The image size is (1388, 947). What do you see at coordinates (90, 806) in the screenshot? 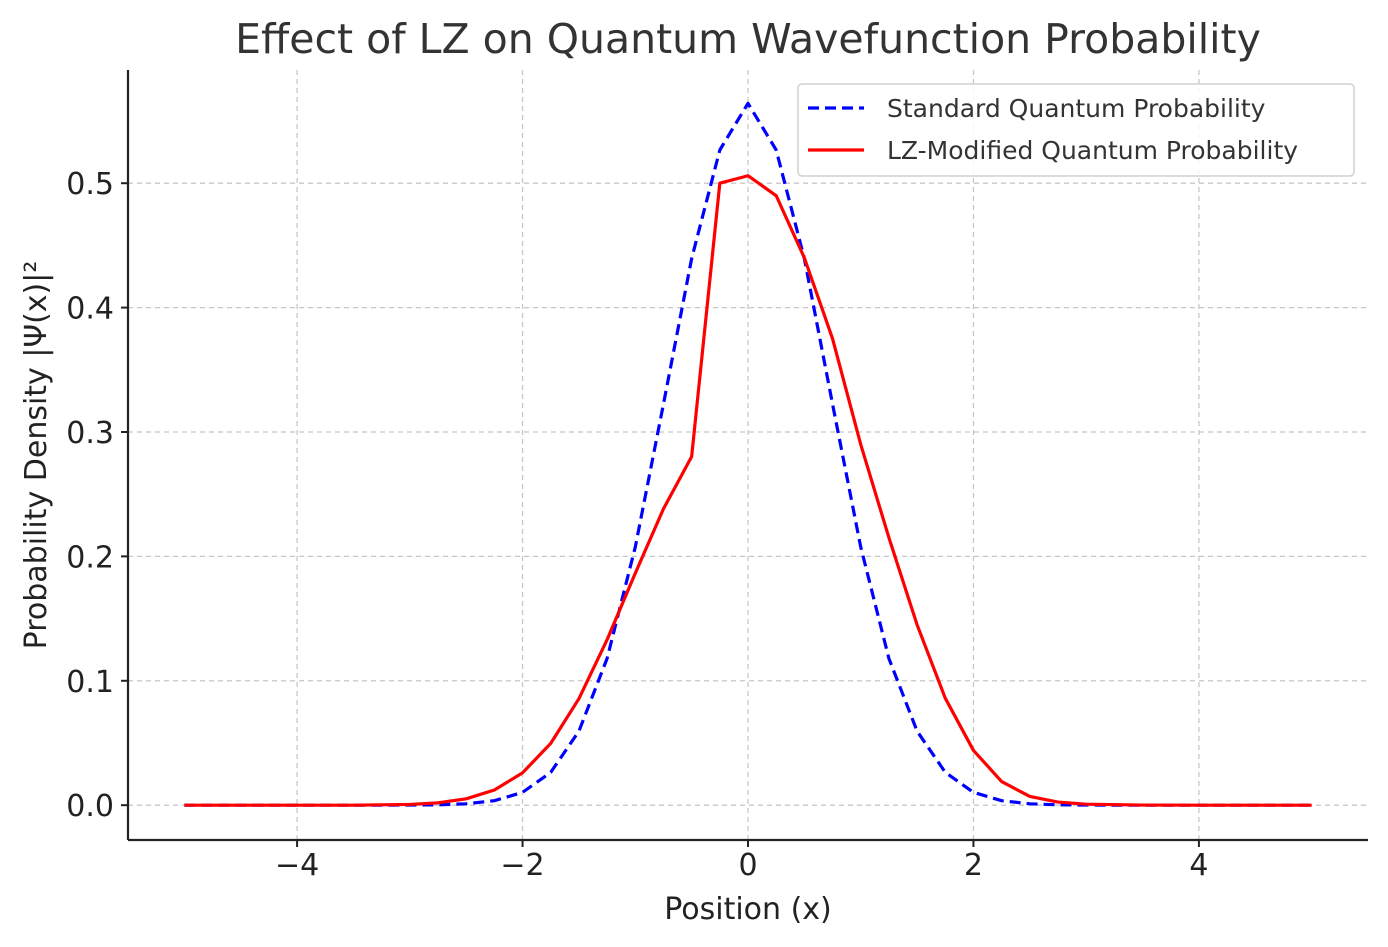
I see `y-tick-label: 0.0` at bounding box center [90, 806].